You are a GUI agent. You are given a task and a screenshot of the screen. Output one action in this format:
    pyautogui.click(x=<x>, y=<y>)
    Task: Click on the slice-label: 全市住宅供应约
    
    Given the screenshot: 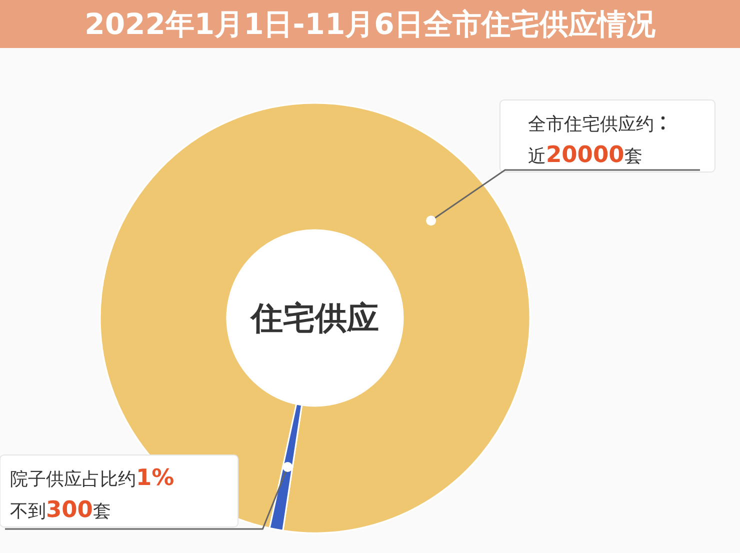 What is the action you would take?
    pyautogui.click(x=591, y=124)
    